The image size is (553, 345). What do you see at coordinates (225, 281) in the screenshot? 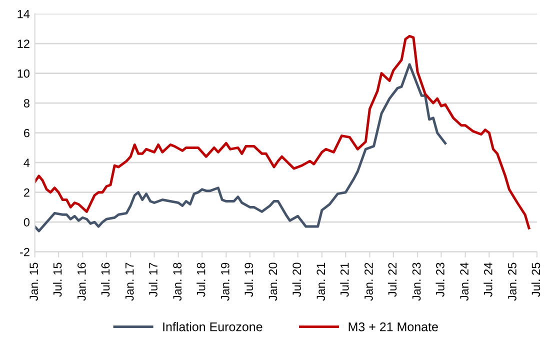
I see `x-tick-label: Jan. 19` at bounding box center [225, 281].